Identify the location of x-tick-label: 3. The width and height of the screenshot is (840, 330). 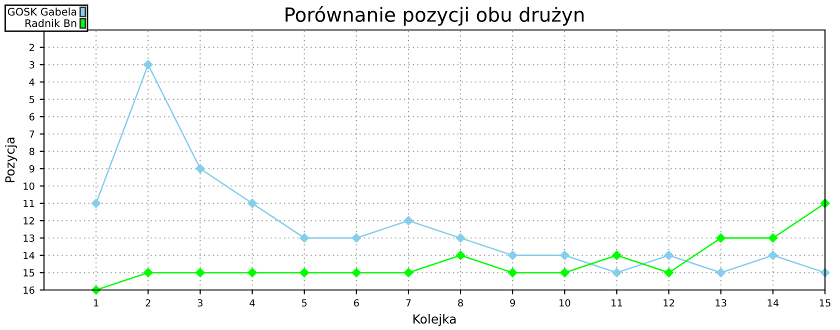
(200, 303).